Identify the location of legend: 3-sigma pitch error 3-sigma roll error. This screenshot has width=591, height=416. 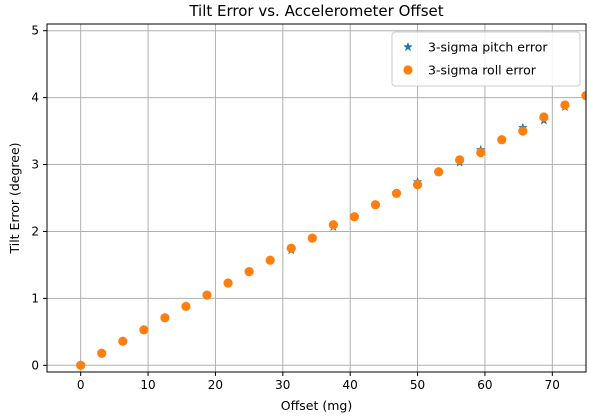
(486, 59).